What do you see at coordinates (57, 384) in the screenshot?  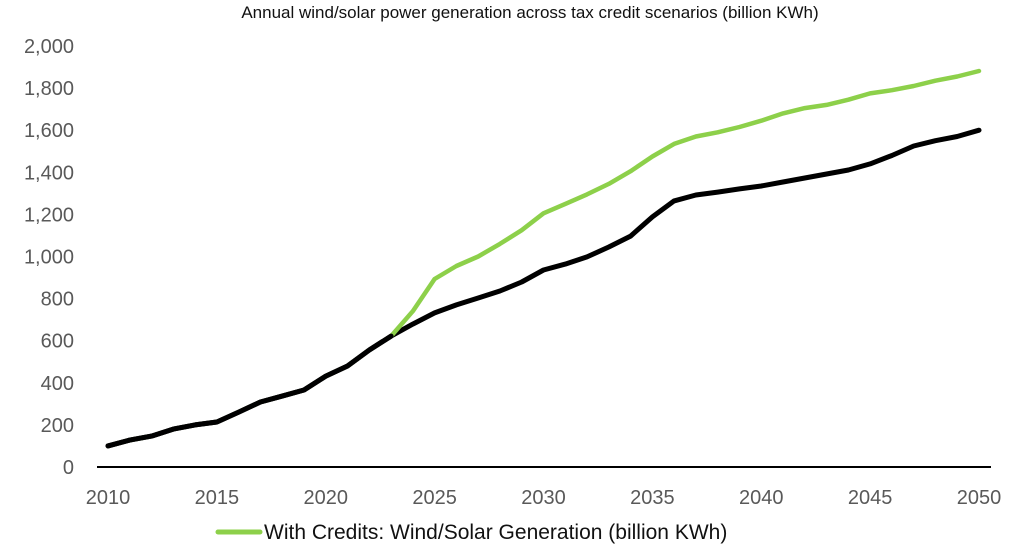 I see `y-tick-label: 400` at bounding box center [57, 384].